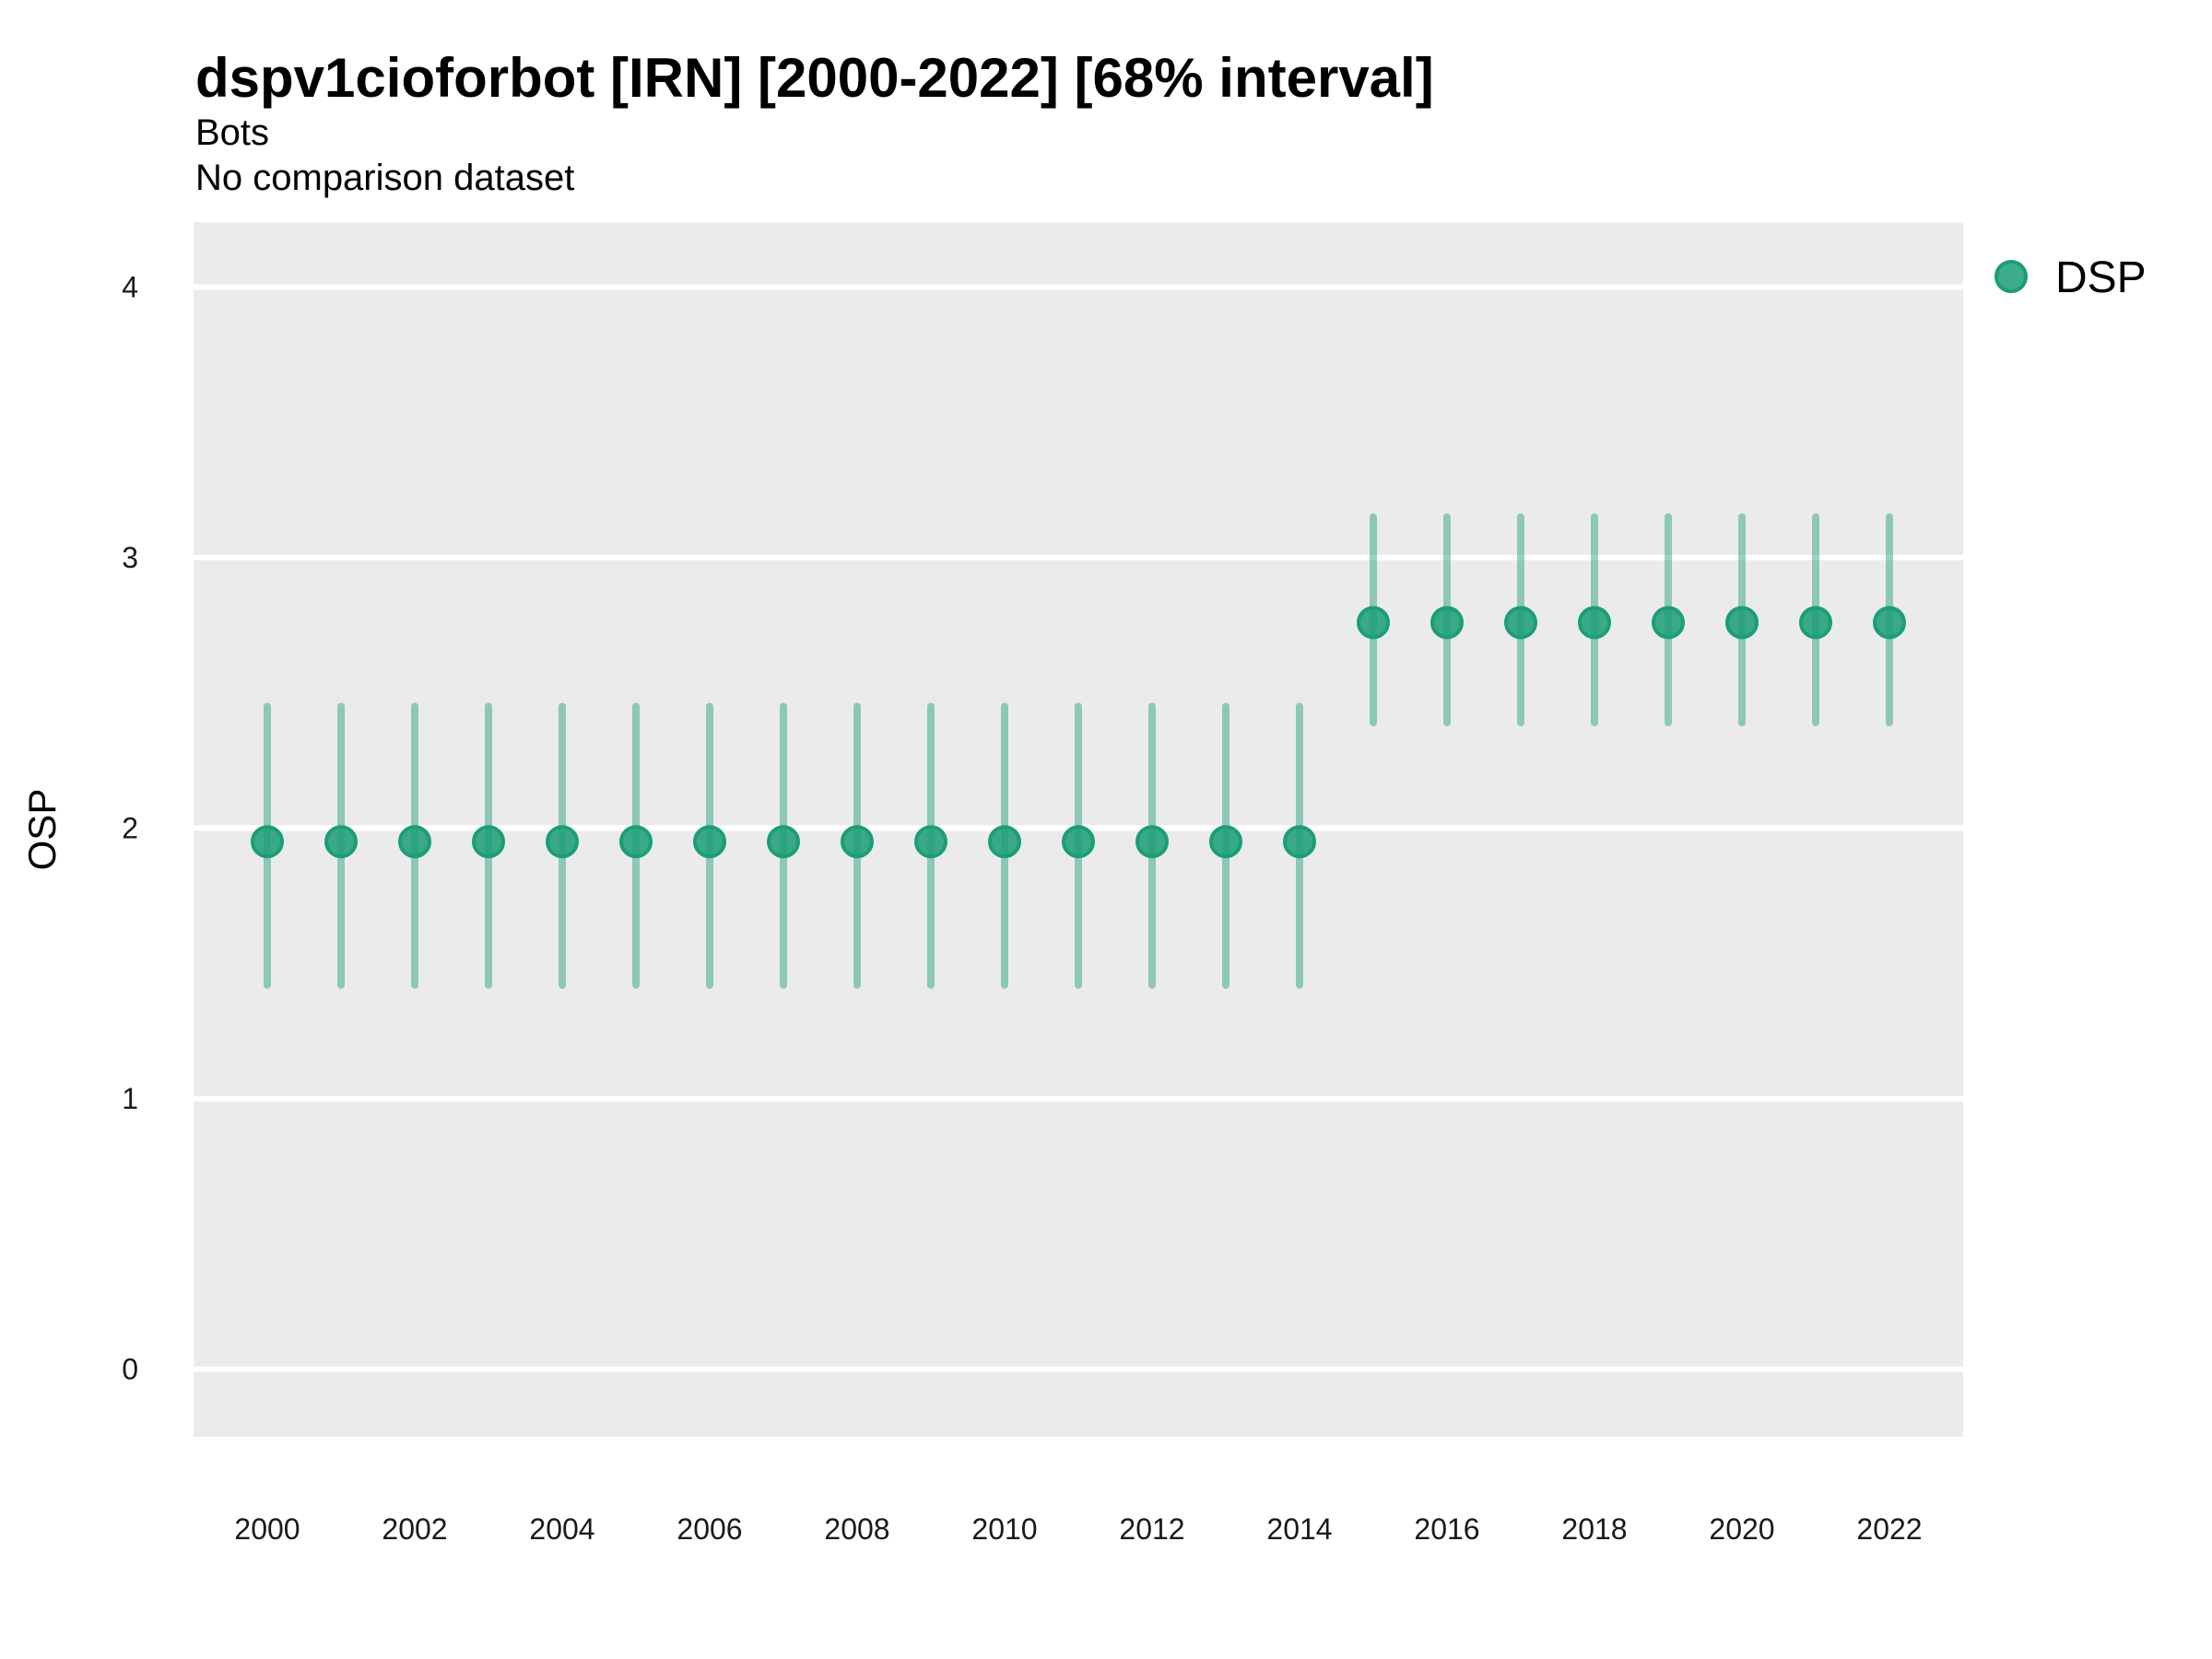 The image size is (2212, 1659). I want to click on legend: DSP, so click(2070, 277).